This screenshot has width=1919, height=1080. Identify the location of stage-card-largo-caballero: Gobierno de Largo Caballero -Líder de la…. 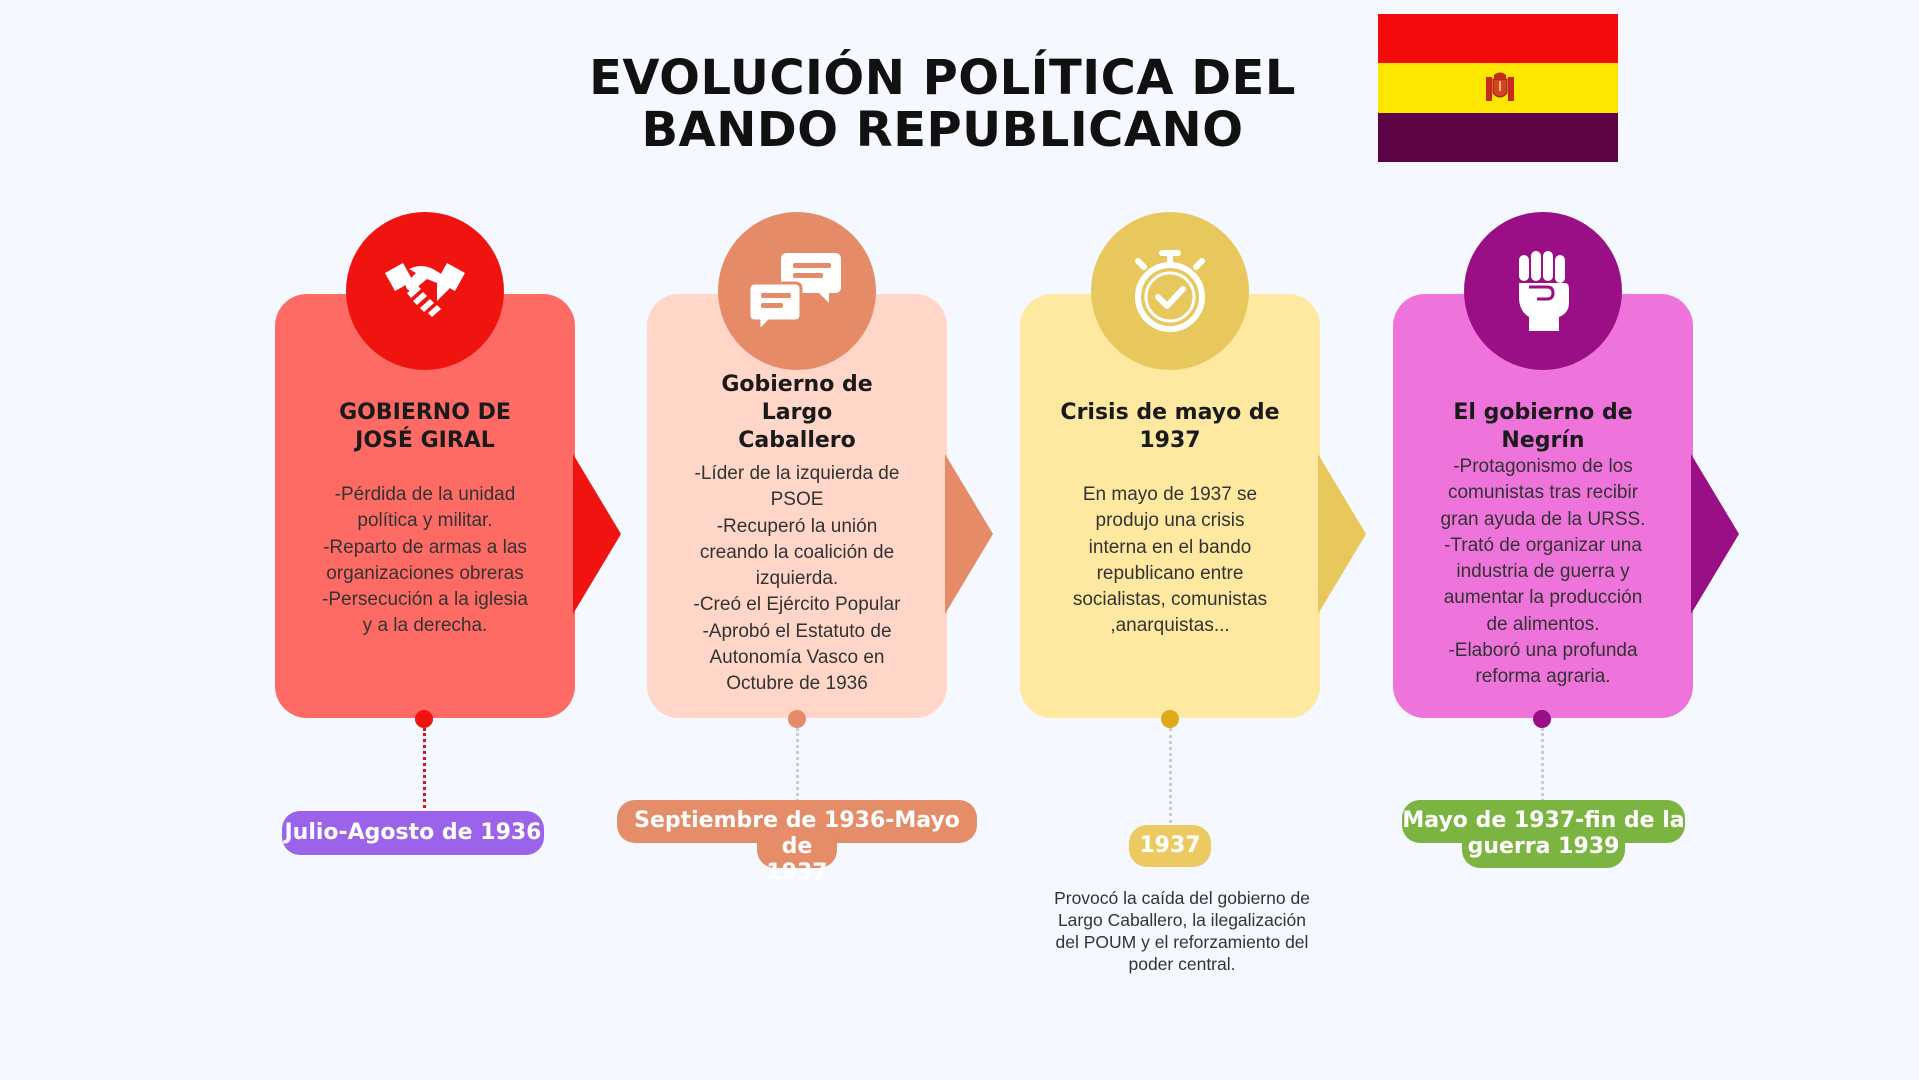
(820, 465).